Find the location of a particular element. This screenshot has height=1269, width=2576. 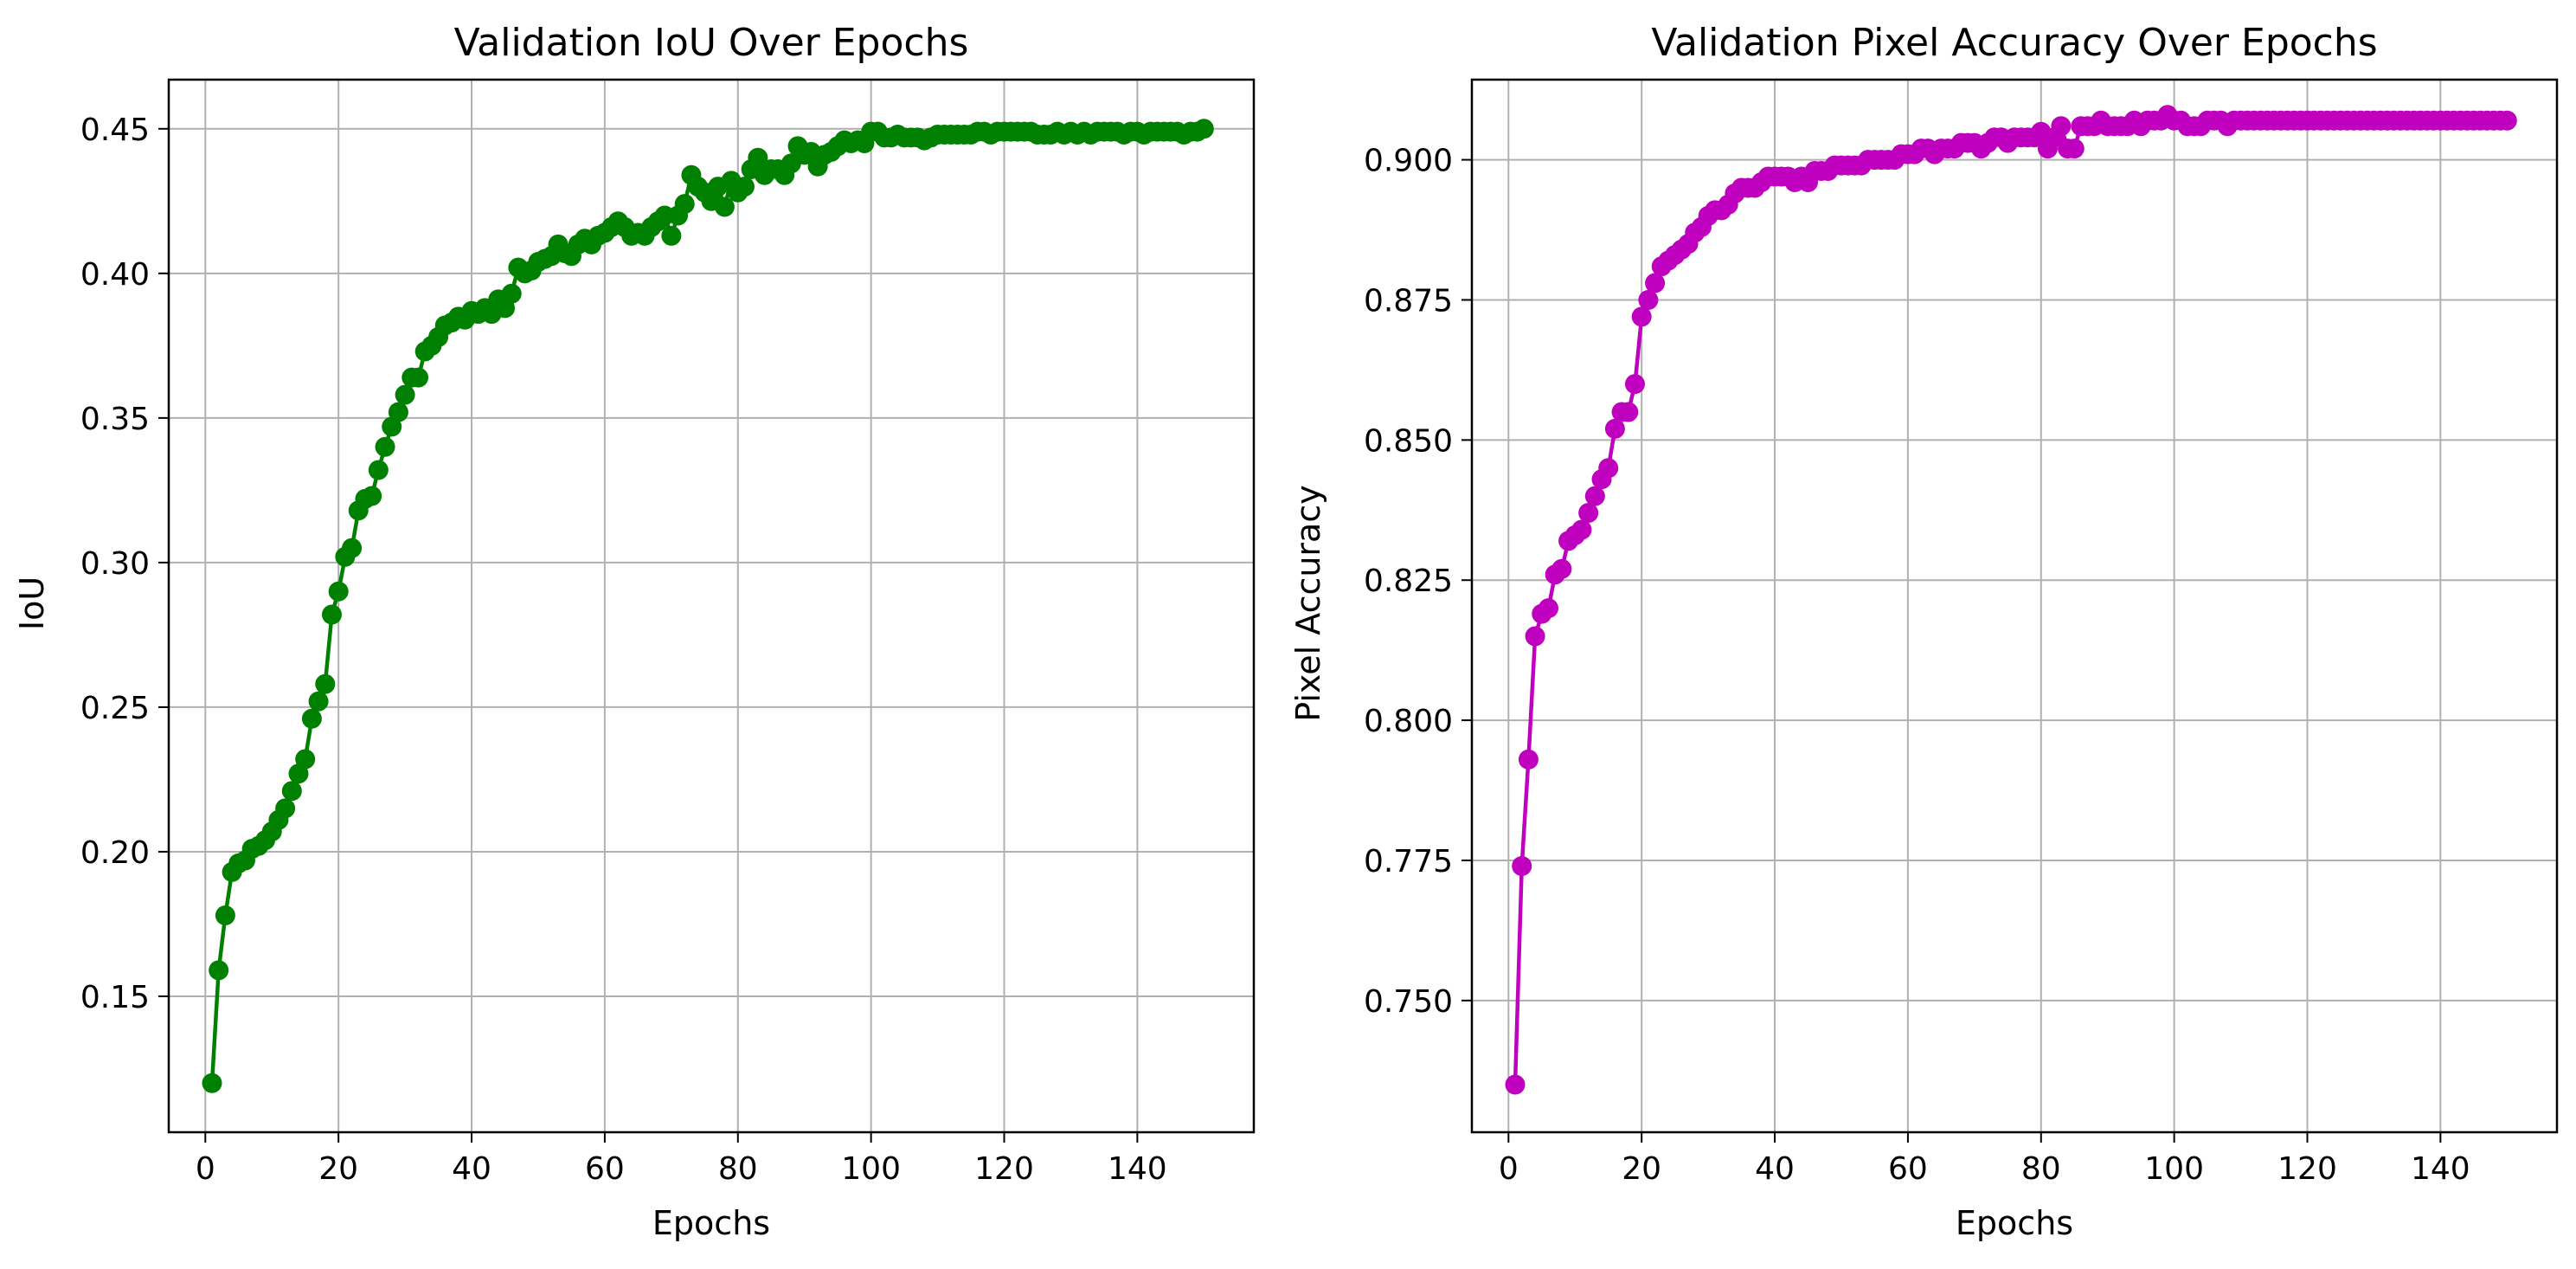

iou-x-tick-label: 20 is located at coordinates (338, 1169).